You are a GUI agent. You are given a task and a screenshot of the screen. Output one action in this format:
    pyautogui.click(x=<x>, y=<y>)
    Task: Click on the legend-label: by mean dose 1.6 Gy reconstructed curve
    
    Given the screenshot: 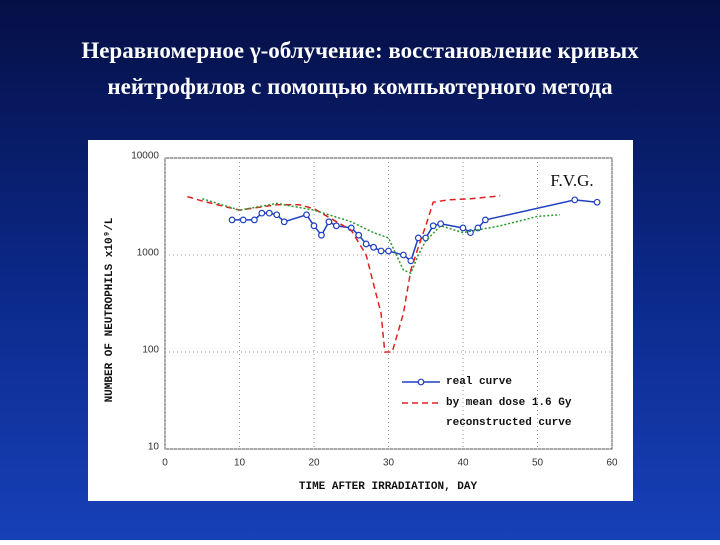 What is the action you would take?
    pyautogui.click(x=509, y=413)
    